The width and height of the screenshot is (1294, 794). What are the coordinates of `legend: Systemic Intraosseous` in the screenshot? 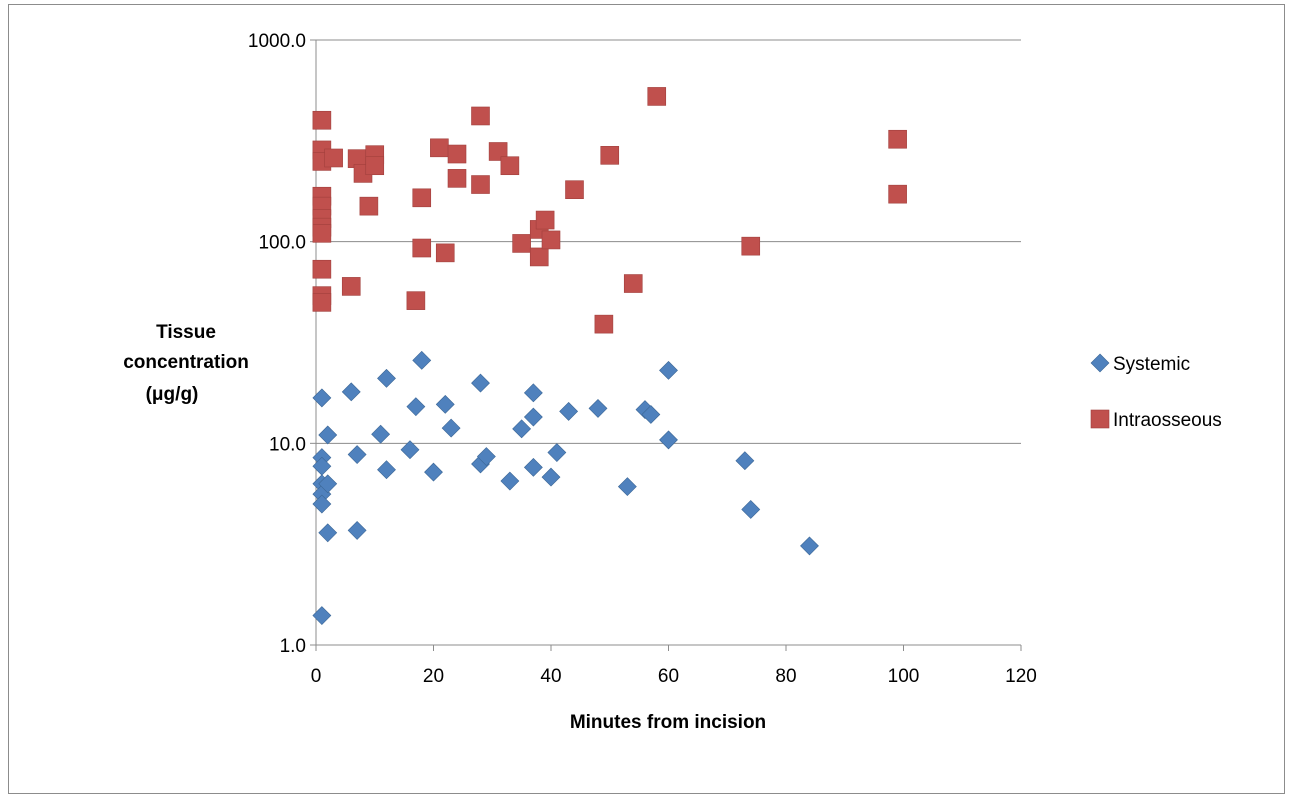 It's located at (1156, 392).